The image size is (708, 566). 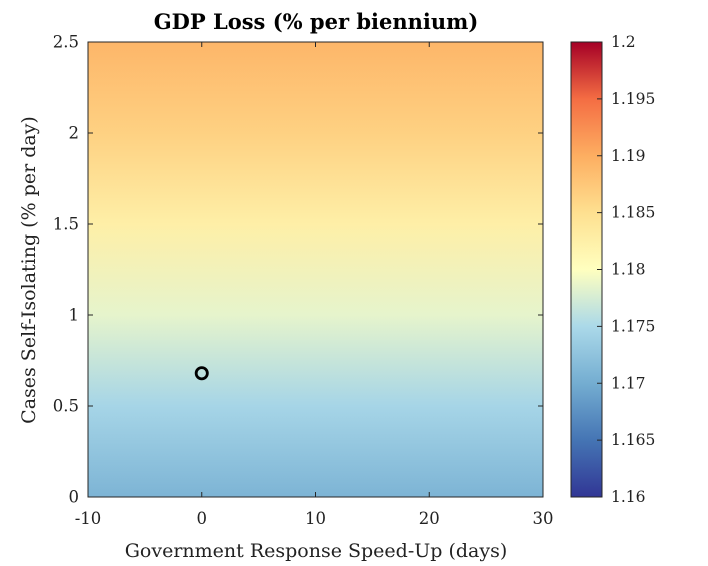 I want to click on colorbar-tick-label: 1.16, so click(x=628, y=497).